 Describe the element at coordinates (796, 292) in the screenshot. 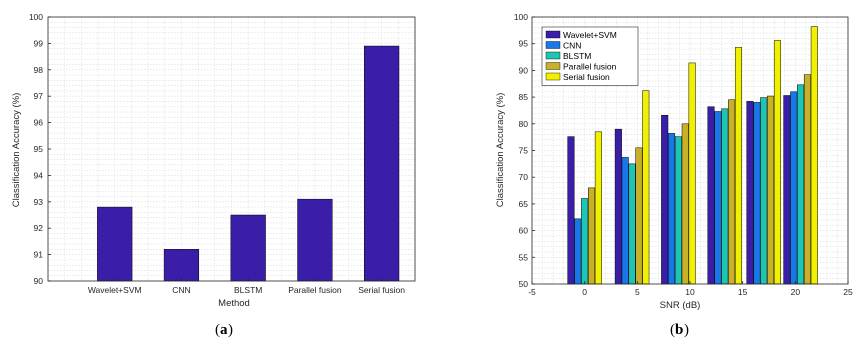

I see `x-tick-label: 20` at that location.